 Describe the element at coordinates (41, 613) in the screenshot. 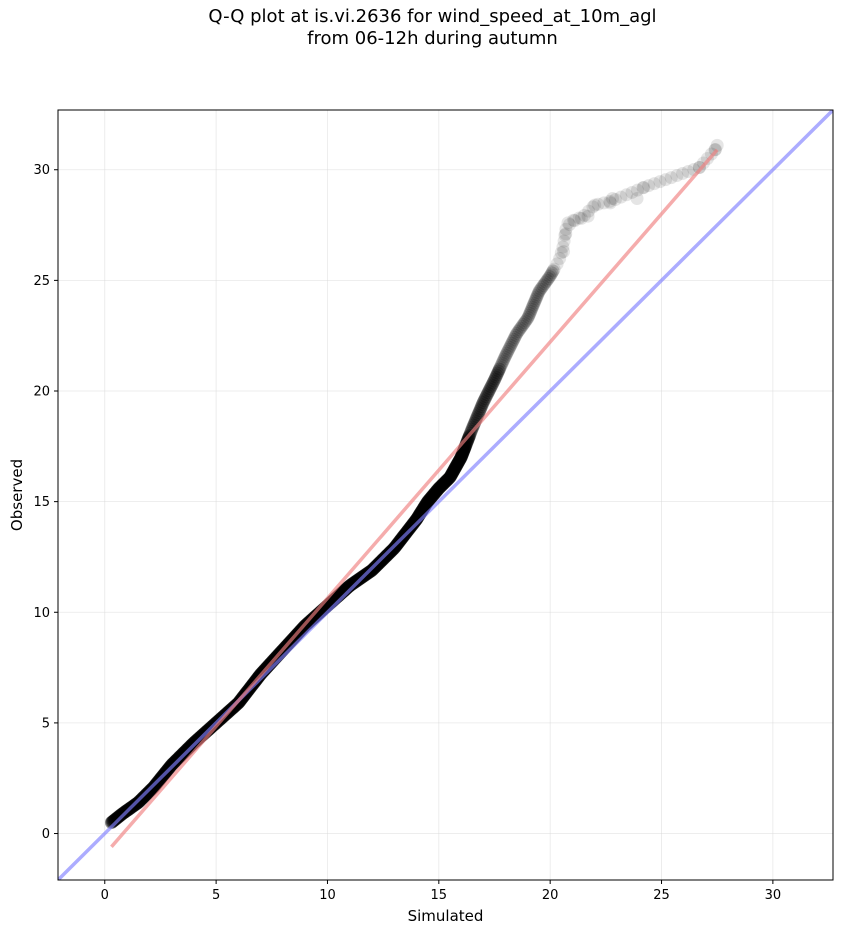

I see `y-tick-label: 10` at that location.